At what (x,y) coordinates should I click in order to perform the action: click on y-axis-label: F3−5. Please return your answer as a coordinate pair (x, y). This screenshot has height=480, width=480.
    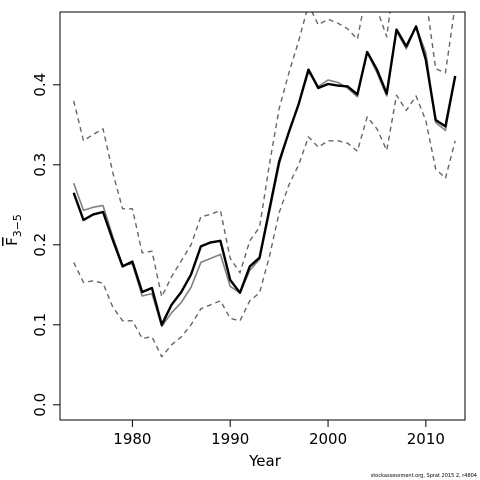
    Looking at the image, I should click on (13, 230).